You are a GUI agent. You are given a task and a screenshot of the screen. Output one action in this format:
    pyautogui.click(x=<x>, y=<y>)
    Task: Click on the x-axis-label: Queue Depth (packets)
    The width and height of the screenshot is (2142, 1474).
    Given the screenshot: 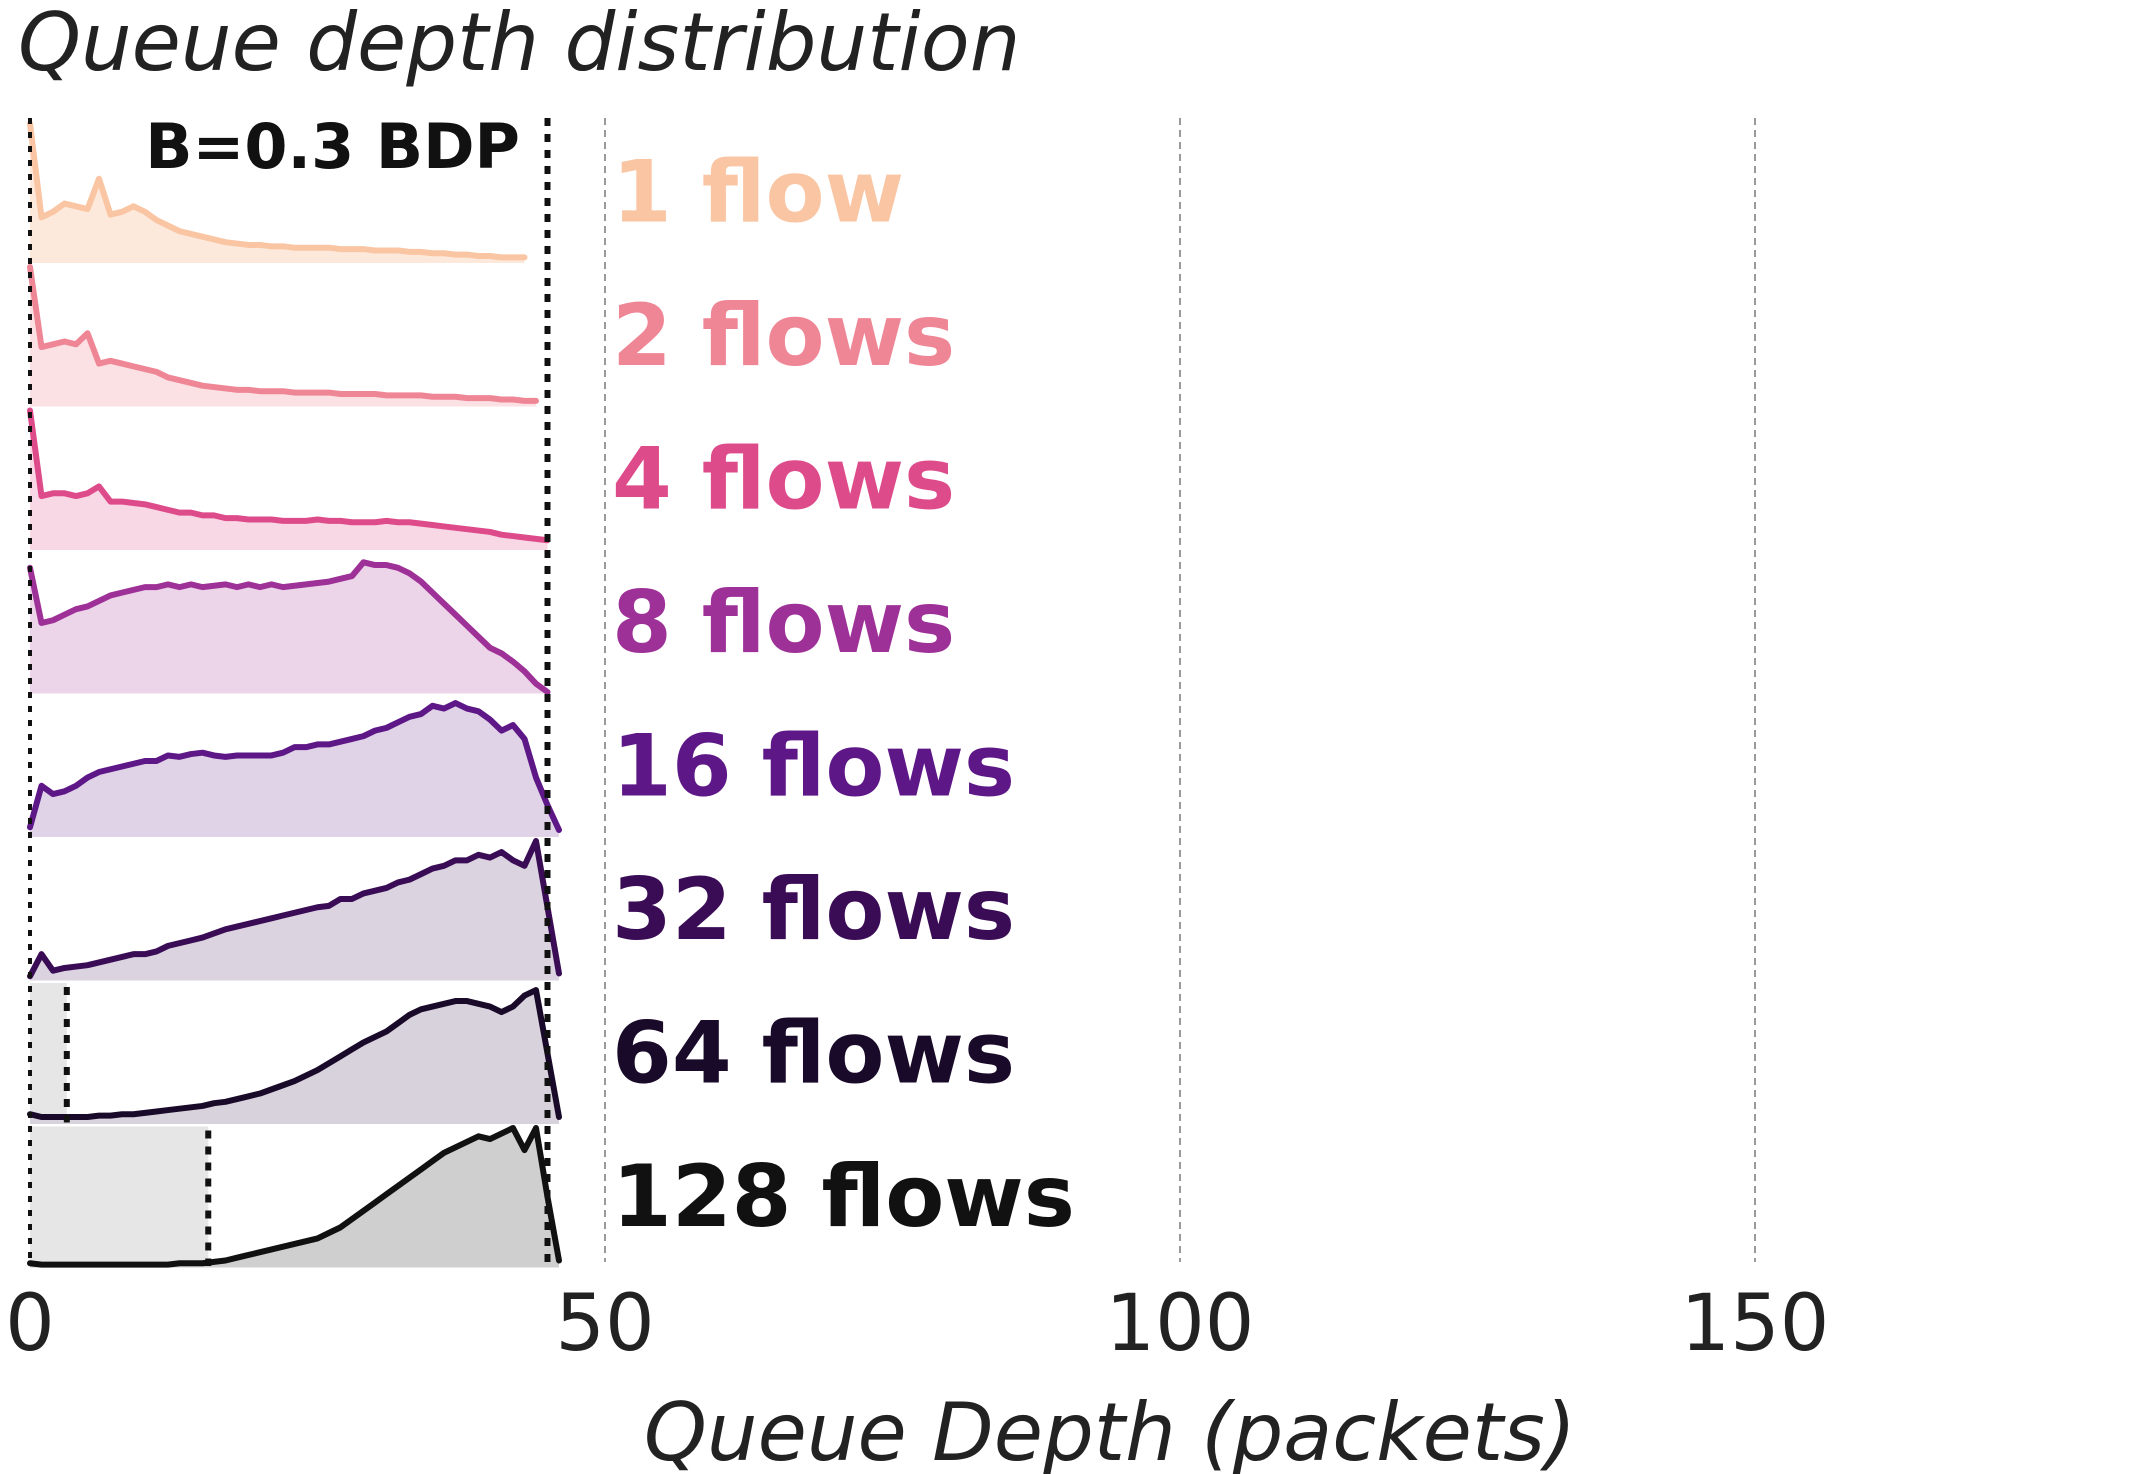 What is the action you would take?
    pyautogui.click(x=1110, y=1430)
    